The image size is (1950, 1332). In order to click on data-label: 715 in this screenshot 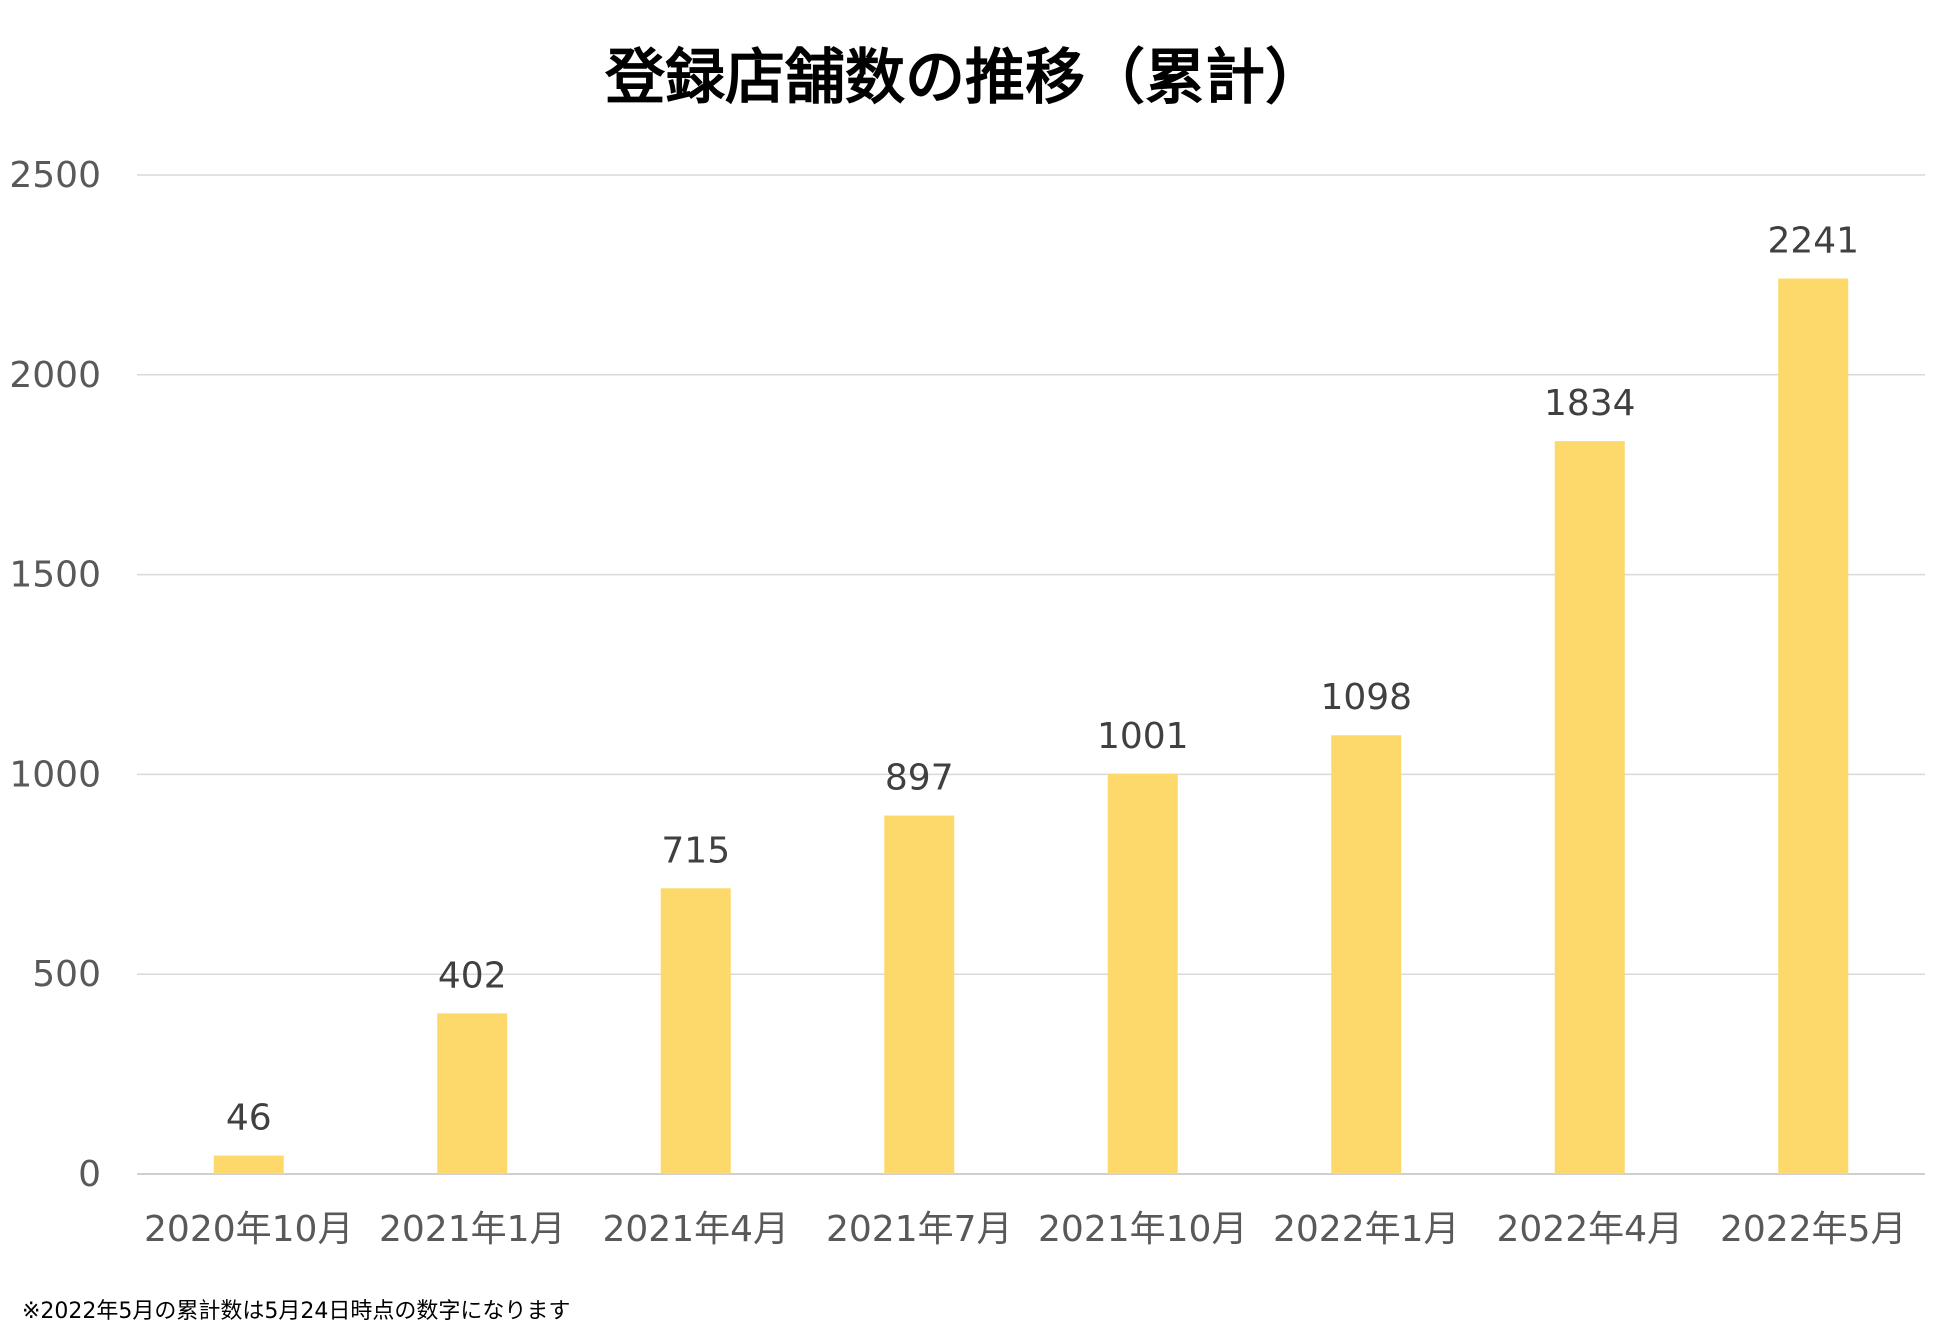, I will do `click(695, 850)`.